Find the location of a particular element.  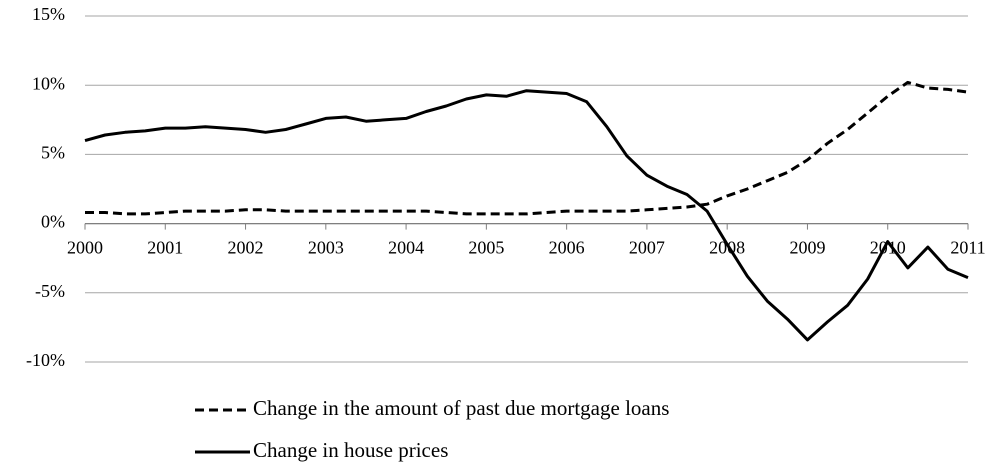

x-tick-label: 2000 is located at coordinates (85, 248).